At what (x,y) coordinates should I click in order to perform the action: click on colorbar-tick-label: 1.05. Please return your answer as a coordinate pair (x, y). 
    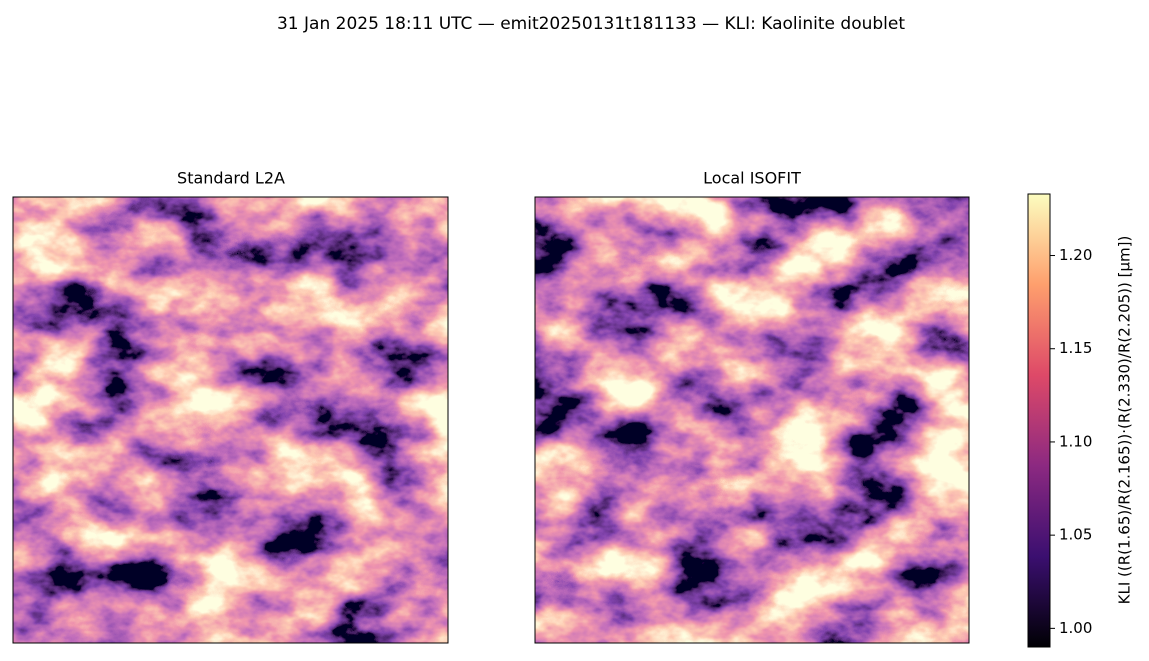
    Looking at the image, I should click on (1075, 535).